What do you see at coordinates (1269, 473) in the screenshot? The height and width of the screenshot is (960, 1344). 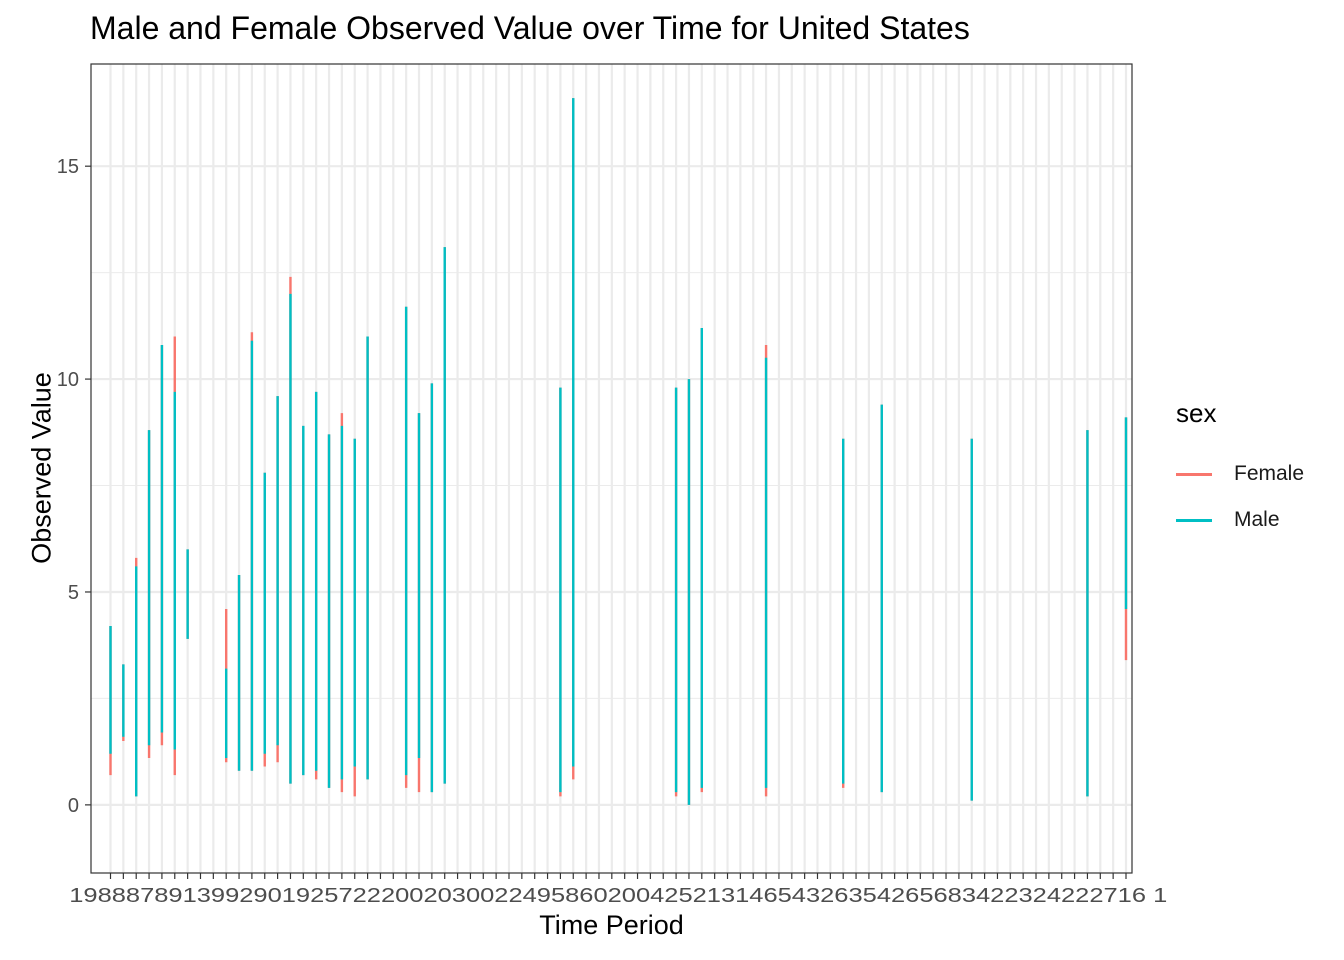 I see `legend-label-female: Female` at bounding box center [1269, 473].